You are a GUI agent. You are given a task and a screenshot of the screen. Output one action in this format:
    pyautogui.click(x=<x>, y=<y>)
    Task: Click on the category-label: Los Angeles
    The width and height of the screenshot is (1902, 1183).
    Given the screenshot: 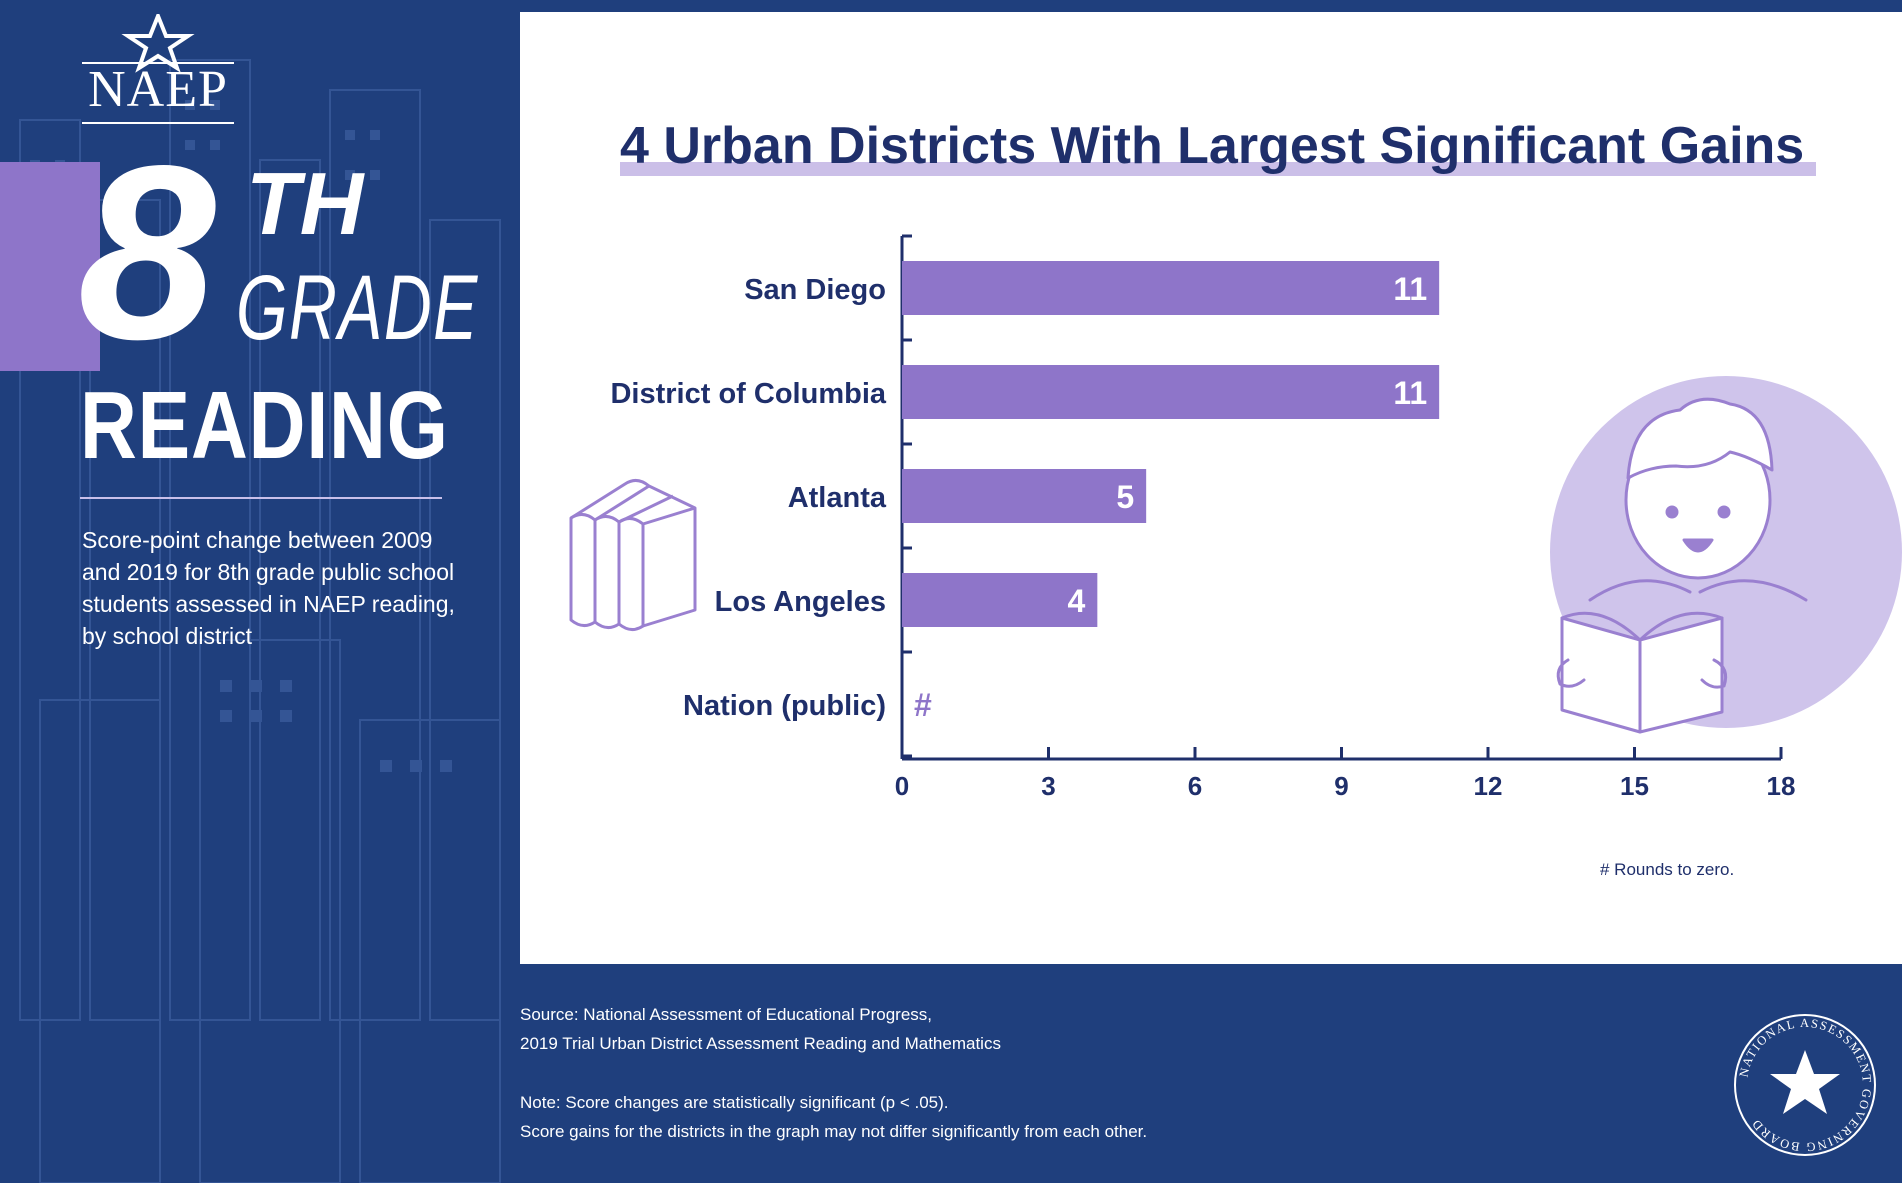 What is the action you would take?
    pyautogui.click(x=800, y=602)
    